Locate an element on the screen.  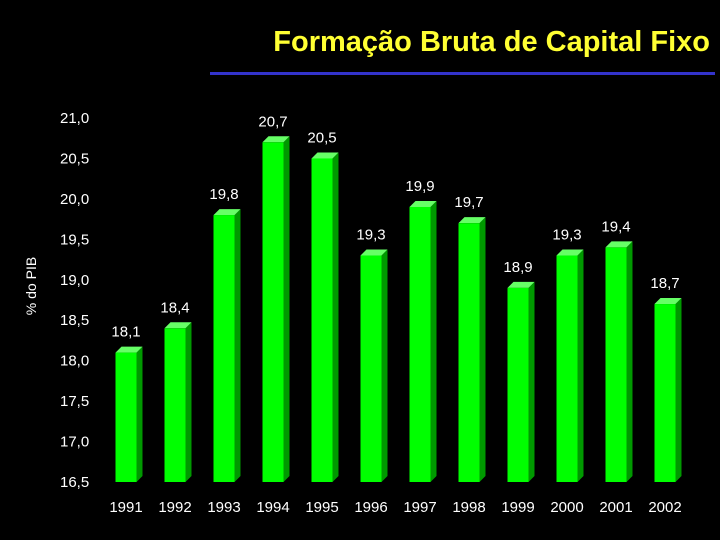
data-label: 19,7 is located at coordinates (468, 202).